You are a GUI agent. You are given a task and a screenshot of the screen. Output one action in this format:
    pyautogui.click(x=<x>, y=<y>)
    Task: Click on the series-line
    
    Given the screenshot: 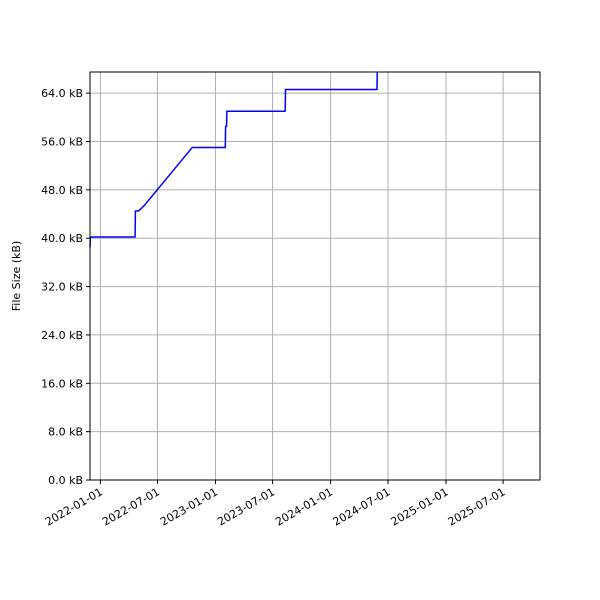 What is the action you would take?
    pyautogui.click(x=234, y=159)
    